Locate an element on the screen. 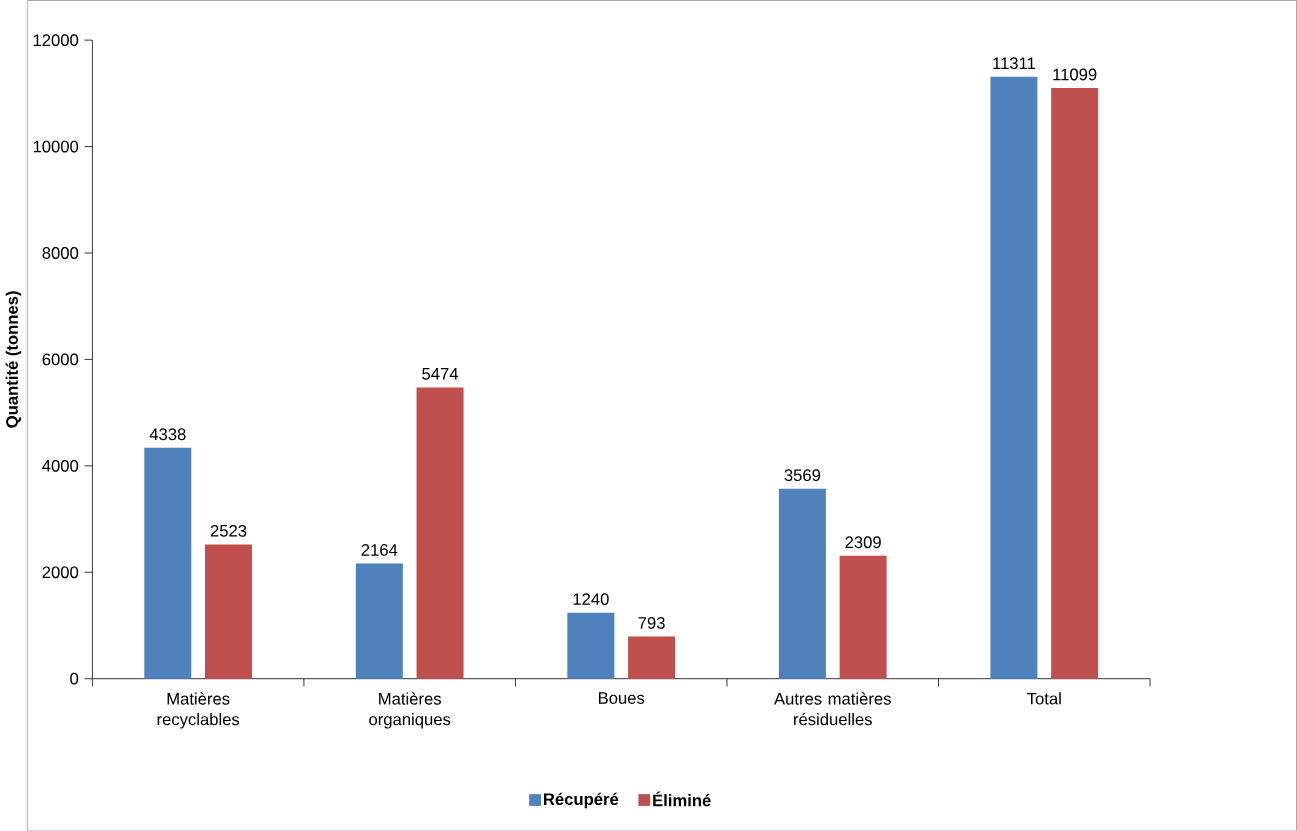  y-tick-label: 6000 is located at coordinates (60, 359).